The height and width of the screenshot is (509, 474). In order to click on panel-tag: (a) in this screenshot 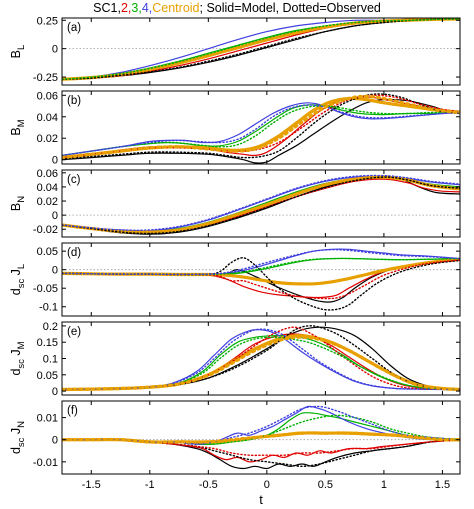, I will do `click(74, 28)`.